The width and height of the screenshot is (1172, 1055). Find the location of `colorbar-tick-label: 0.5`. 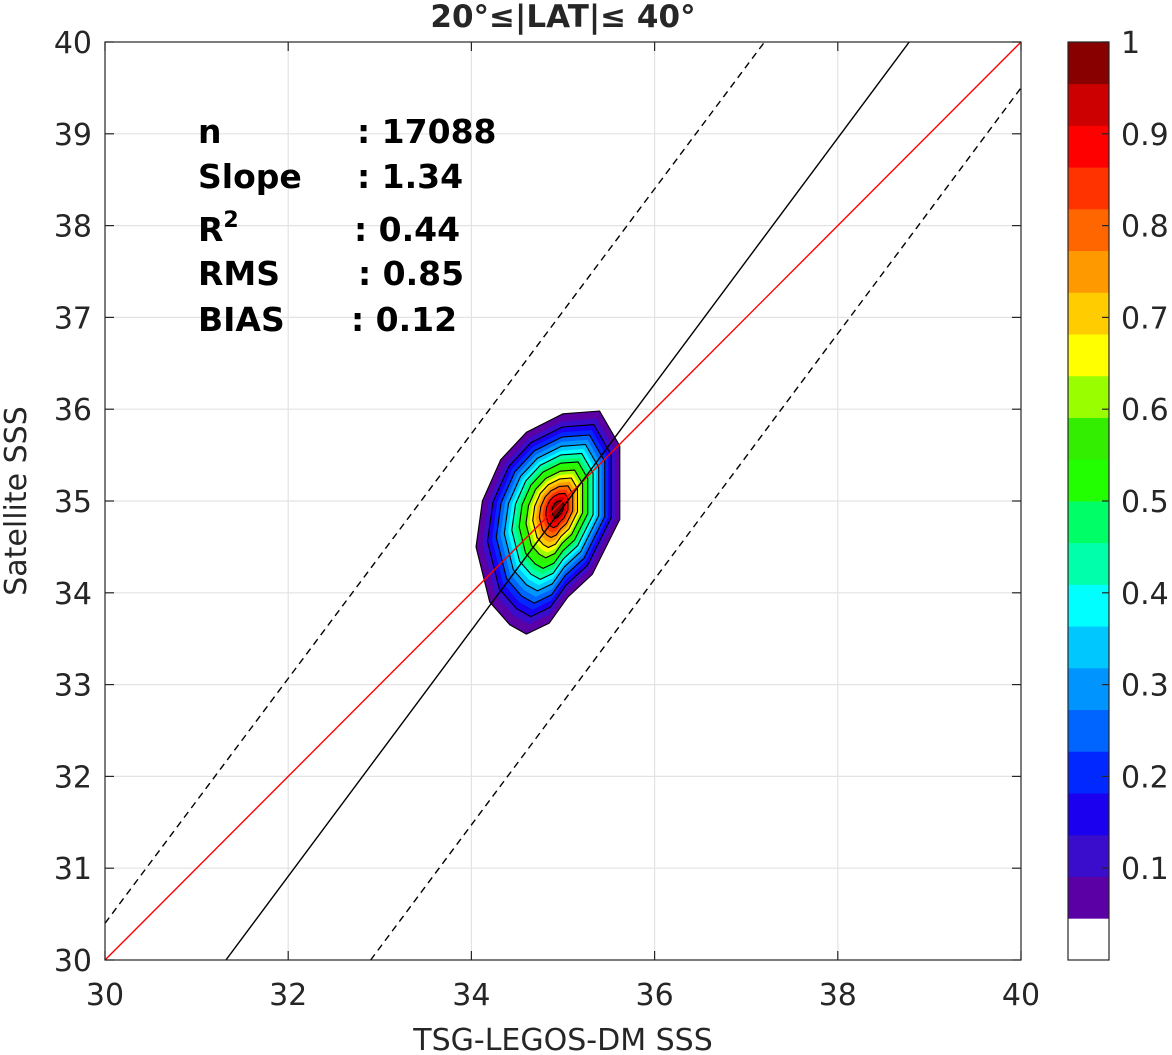

colorbar-tick-label: 0.5 is located at coordinates (1145, 502).